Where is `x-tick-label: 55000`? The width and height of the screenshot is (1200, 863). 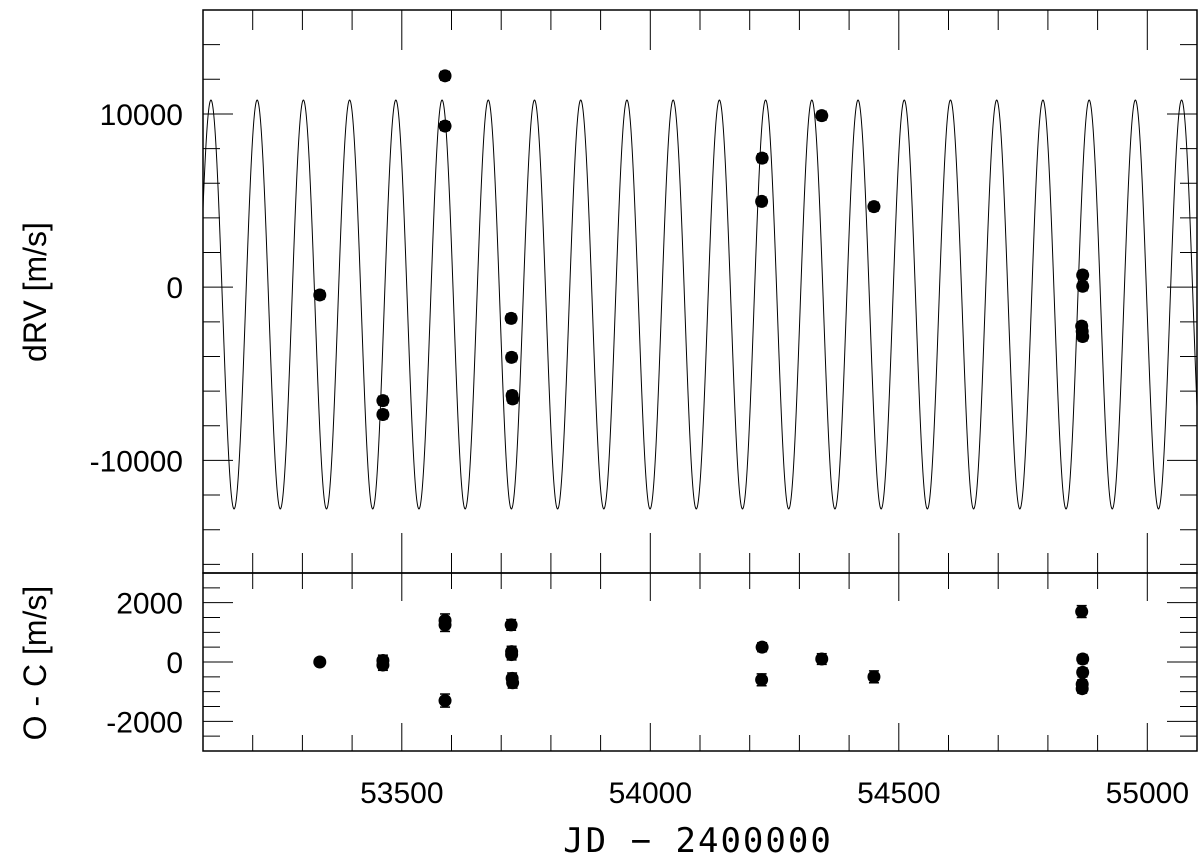
x-tick-label: 55000 is located at coordinates (1147, 793).